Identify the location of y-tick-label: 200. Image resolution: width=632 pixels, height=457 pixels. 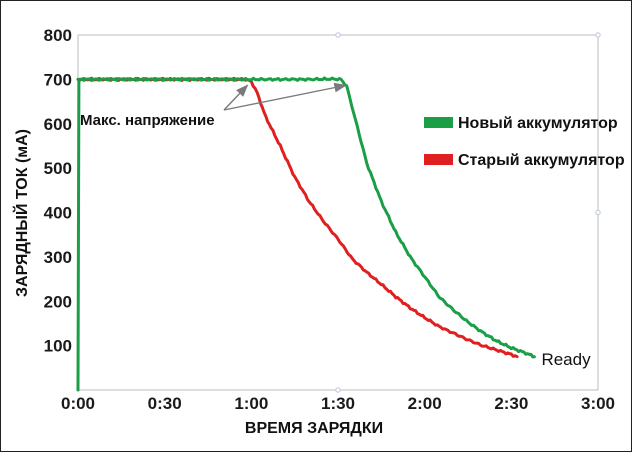
(58, 301).